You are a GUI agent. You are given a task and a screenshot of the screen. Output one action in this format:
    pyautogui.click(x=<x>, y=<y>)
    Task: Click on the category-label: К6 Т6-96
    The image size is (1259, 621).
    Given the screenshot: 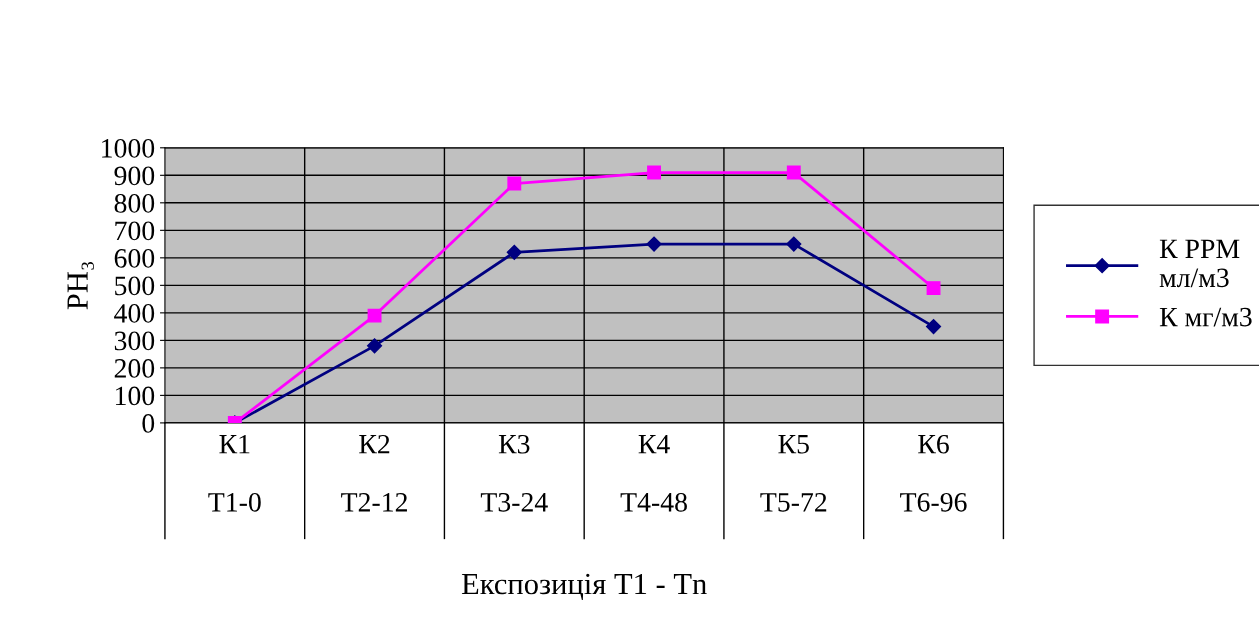 What is the action you would take?
    pyautogui.click(x=933, y=473)
    